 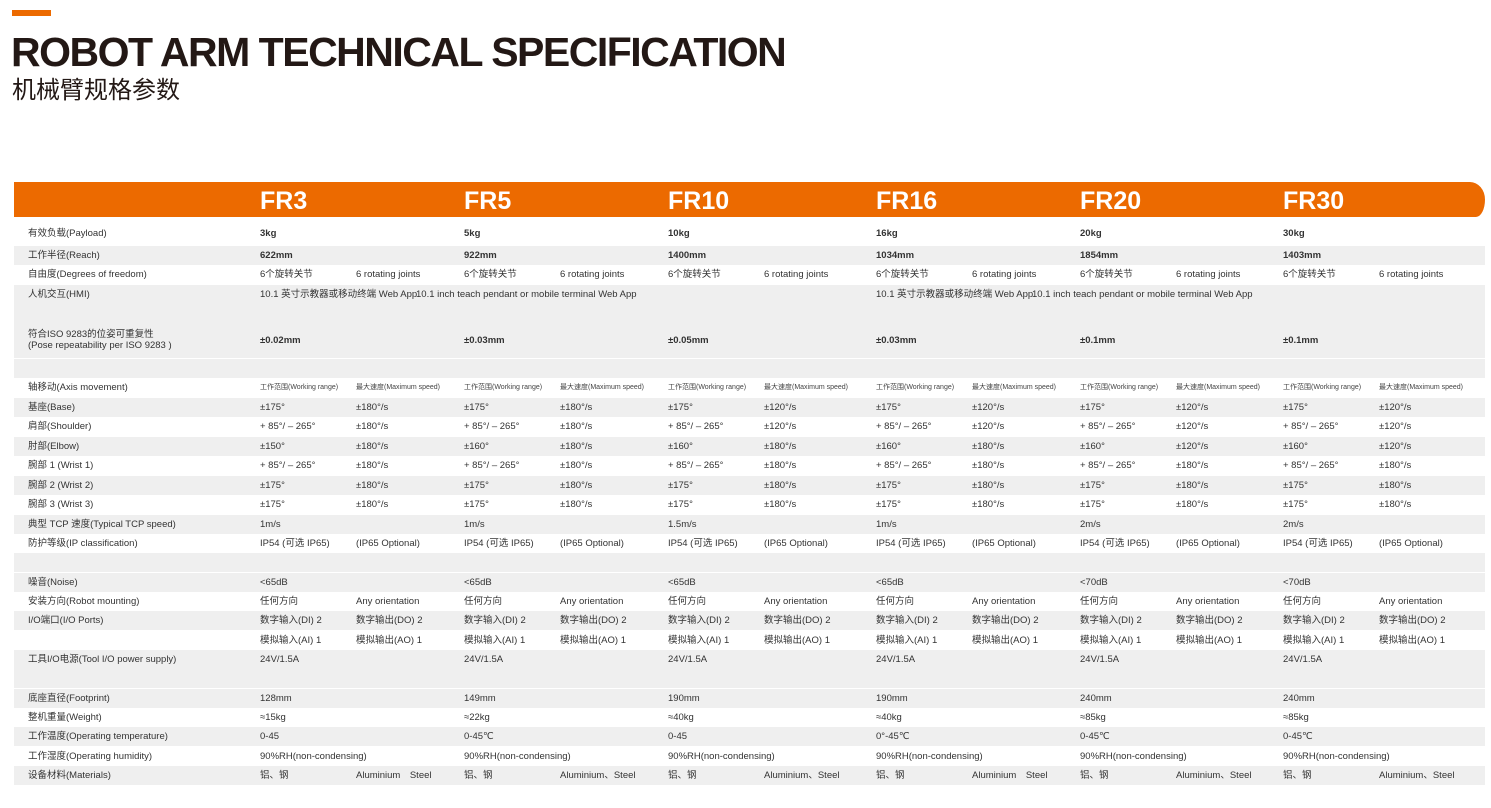 I want to click on cell-value-secondary: 最大速度(Maximum speed), so click(x=1421, y=387).